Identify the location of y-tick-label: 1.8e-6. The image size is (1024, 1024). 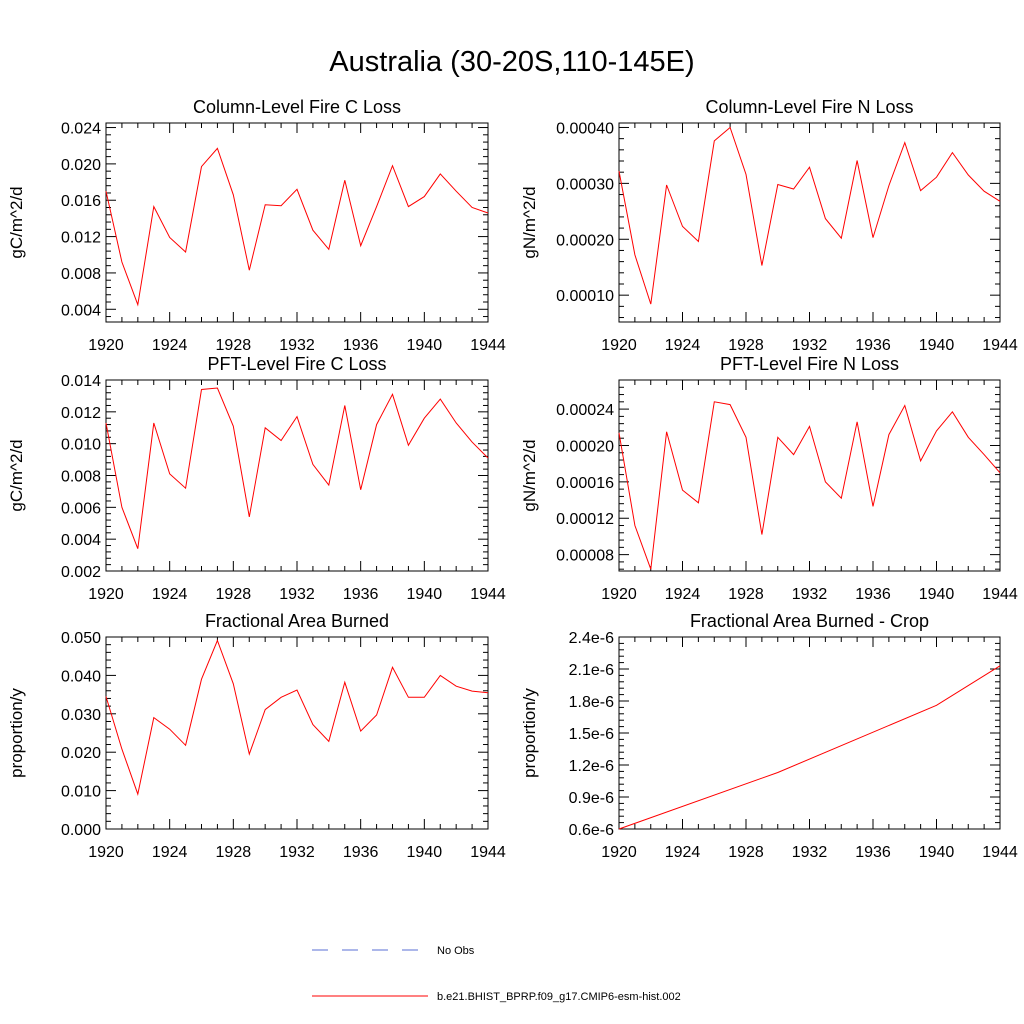
(591, 702).